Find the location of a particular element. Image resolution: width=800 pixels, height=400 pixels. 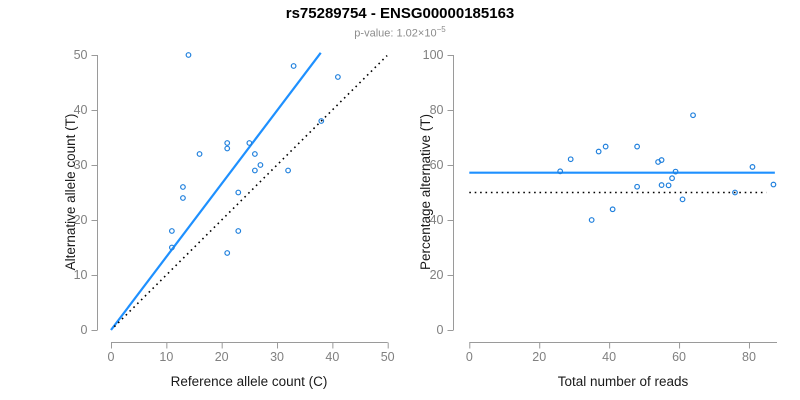

y-tick-label: 100 is located at coordinates (433, 55).